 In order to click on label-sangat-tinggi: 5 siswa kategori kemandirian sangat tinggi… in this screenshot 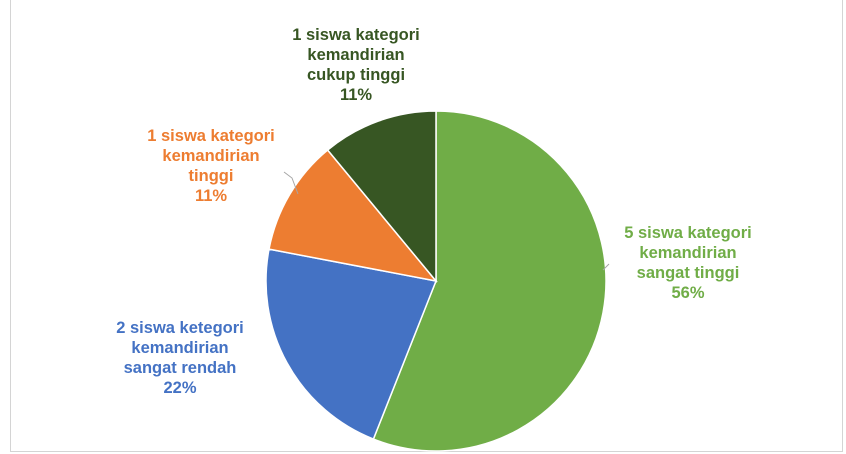, I will do `click(687, 263)`.